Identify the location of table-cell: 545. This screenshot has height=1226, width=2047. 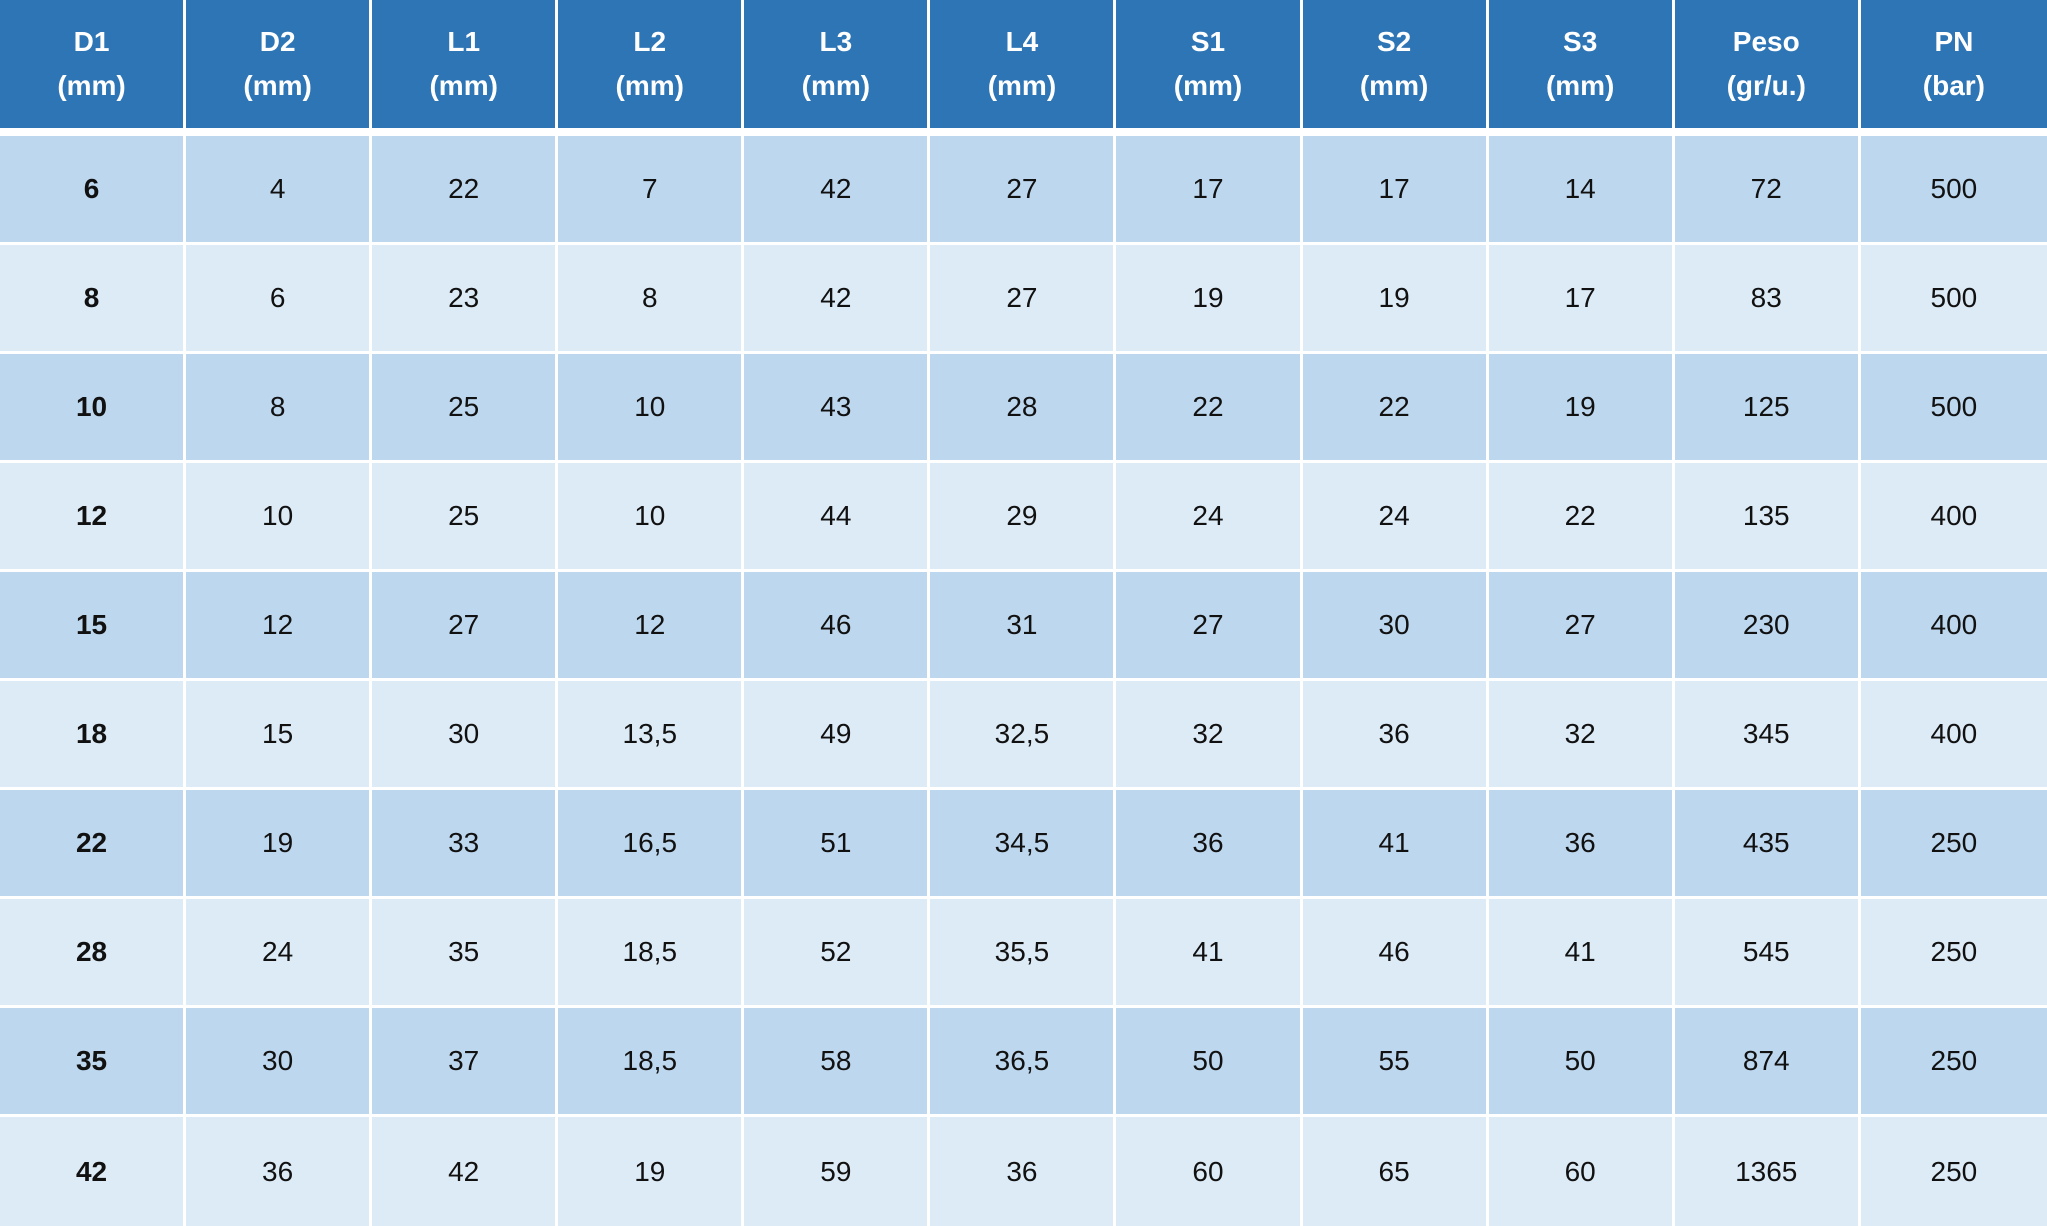
(1767, 953).